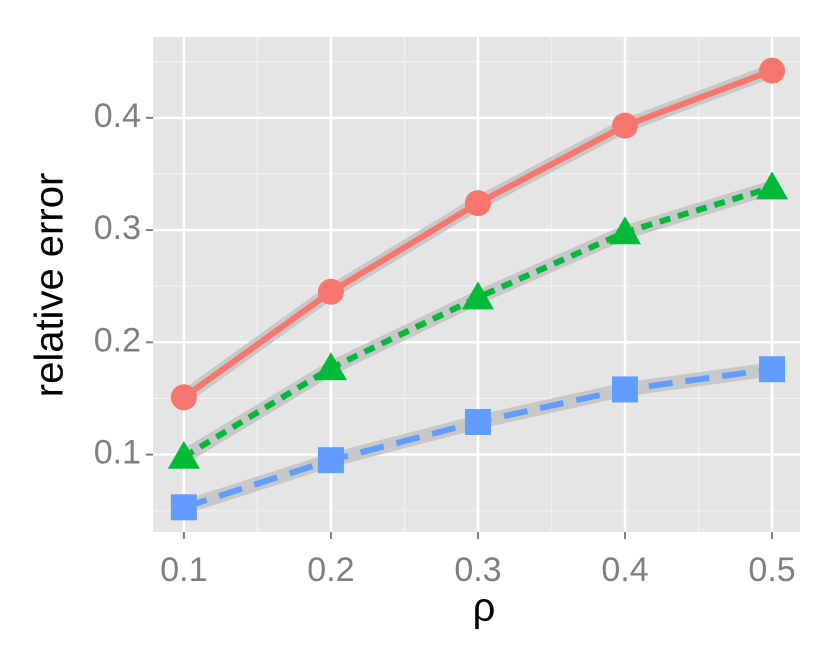 The height and width of the screenshot is (660, 832). Describe the element at coordinates (50, 285) in the screenshot. I see `y-axis-title: relative error` at that location.